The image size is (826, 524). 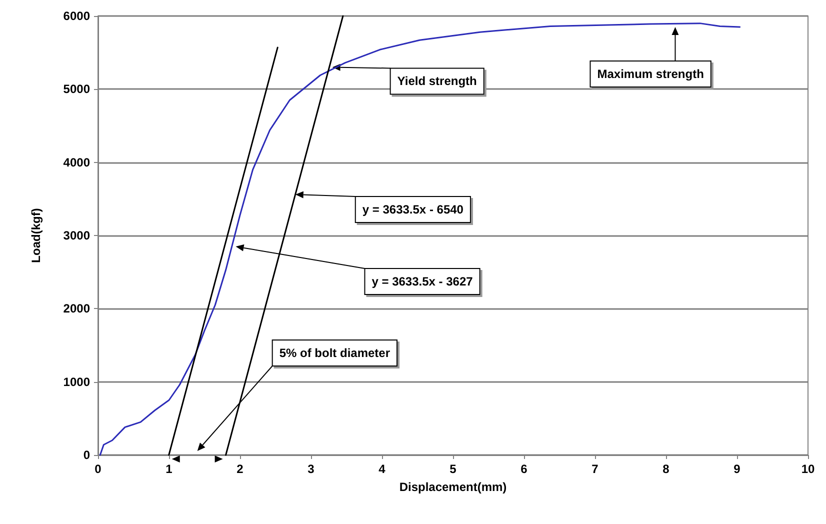 What do you see at coordinates (413, 209) in the screenshot?
I see `annotation: y = 3633.5x - 6540` at bounding box center [413, 209].